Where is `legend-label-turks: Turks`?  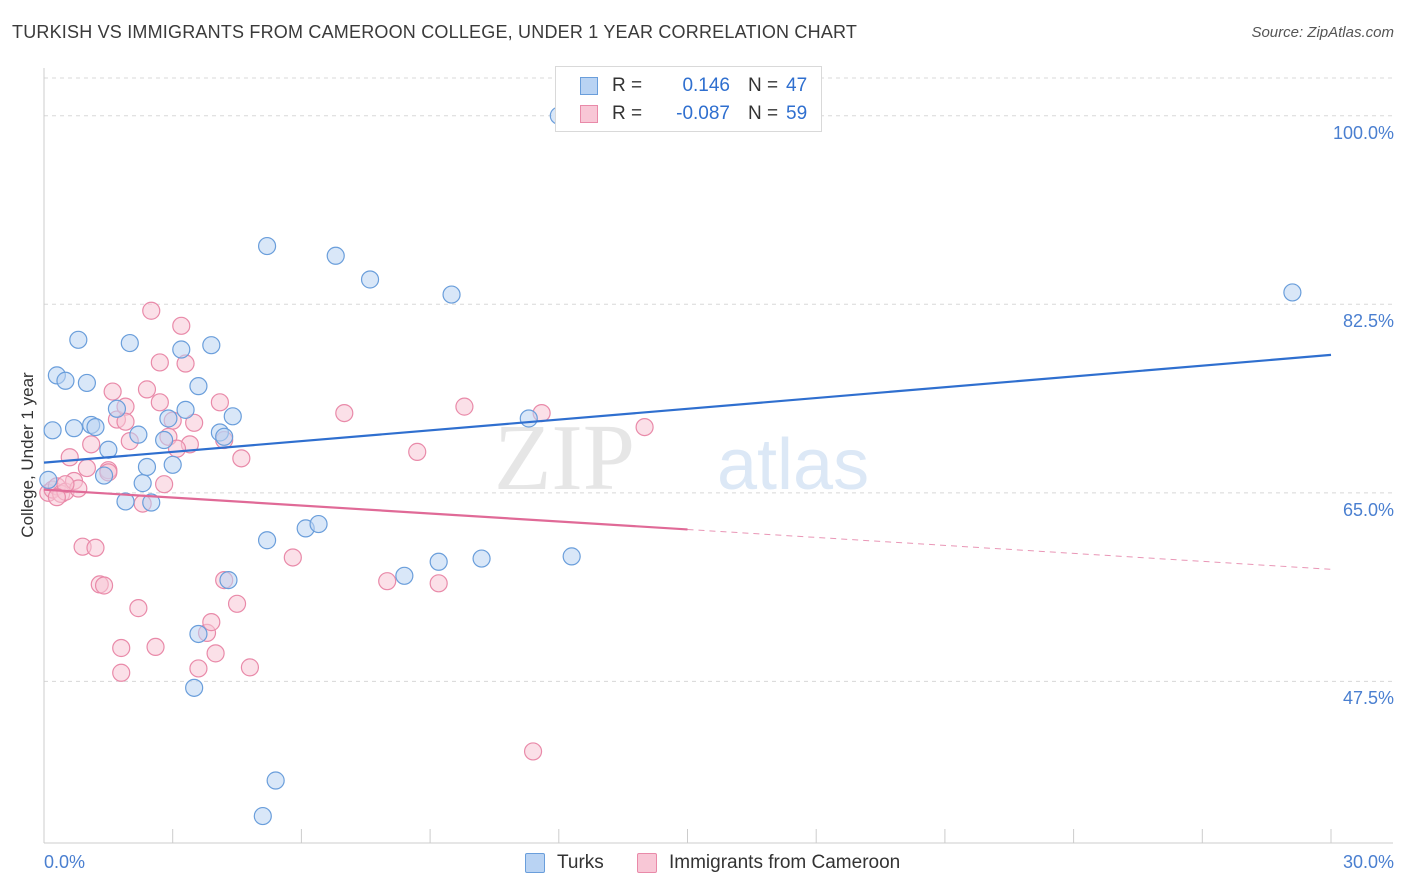
legend-label-turks: Turks is located at coordinates (580, 862).